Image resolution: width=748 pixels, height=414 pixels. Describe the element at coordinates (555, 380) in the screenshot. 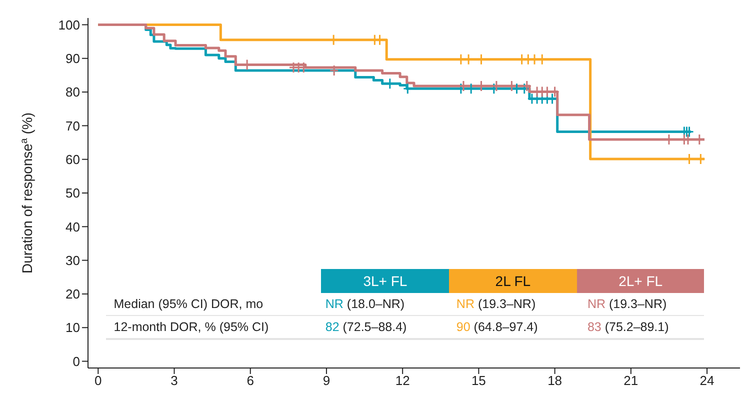

I see `x-tick-label: 18` at that location.